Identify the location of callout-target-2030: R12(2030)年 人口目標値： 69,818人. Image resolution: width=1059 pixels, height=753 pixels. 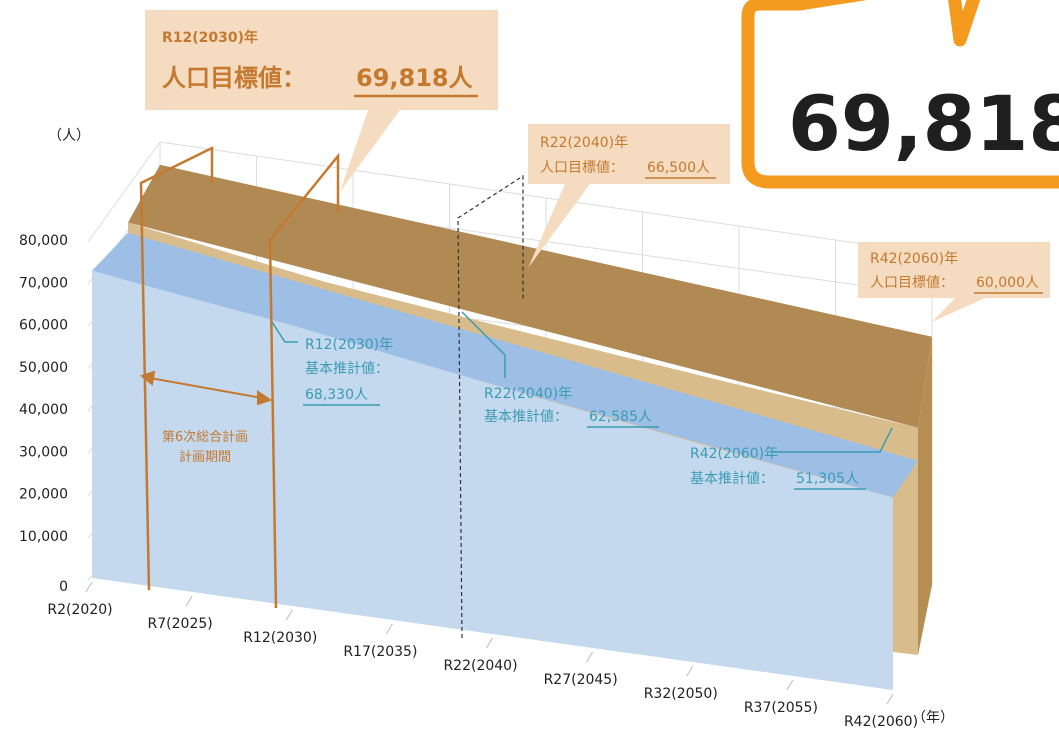
(321, 101).